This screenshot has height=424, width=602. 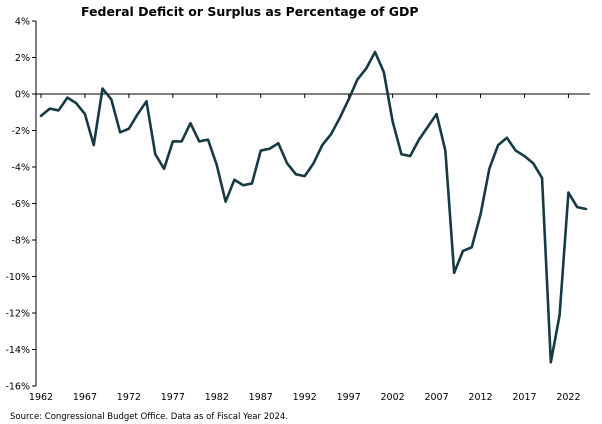 What do you see at coordinates (21, 131) in the screenshot?
I see `y-tick-label: -2%` at bounding box center [21, 131].